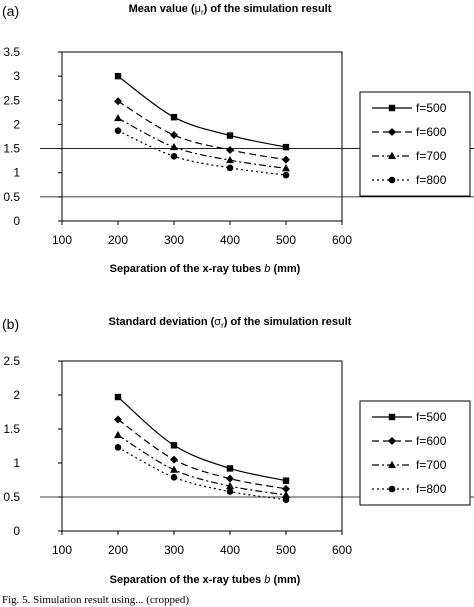  What do you see at coordinates (10, 11) in the screenshot?
I see `panel-label: (a)` at bounding box center [10, 11].